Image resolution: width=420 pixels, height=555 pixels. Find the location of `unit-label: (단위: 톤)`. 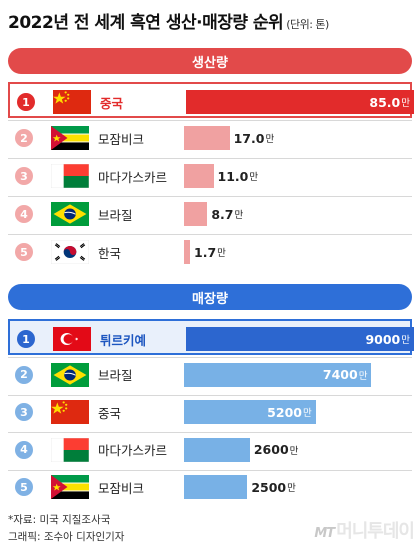

unit-label: (단위: 톤) is located at coordinates (307, 24).